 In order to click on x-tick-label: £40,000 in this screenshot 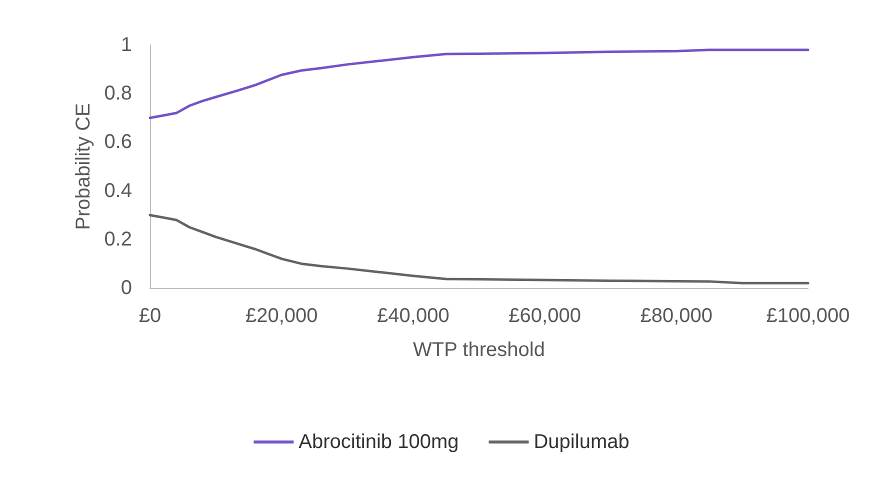, I will do `click(413, 316)`.